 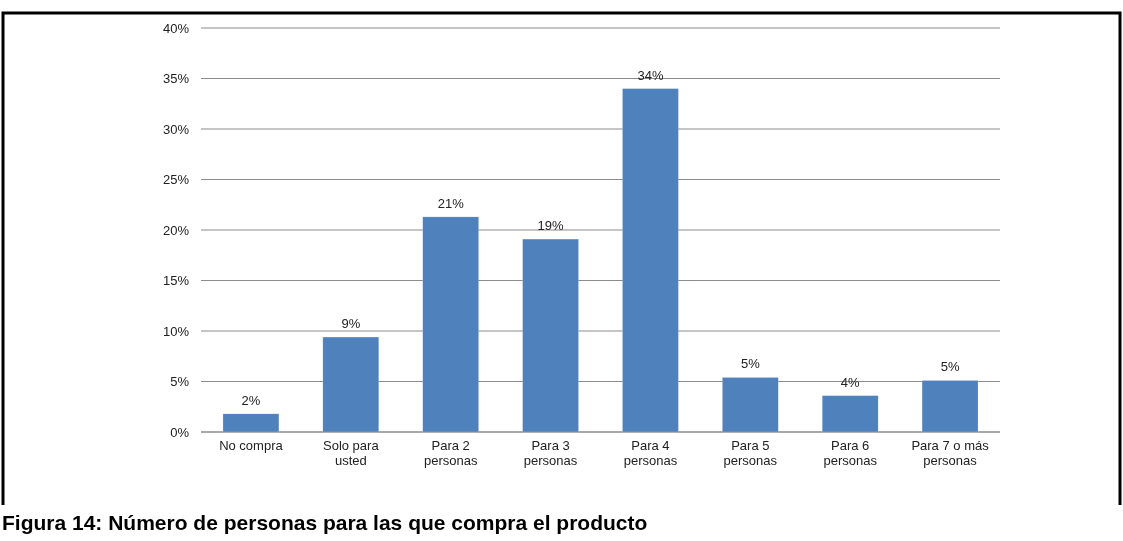 What do you see at coordinates (251, 400) in the screenshot?
I see `data-label: 2%` at bounding box center [251, 400].